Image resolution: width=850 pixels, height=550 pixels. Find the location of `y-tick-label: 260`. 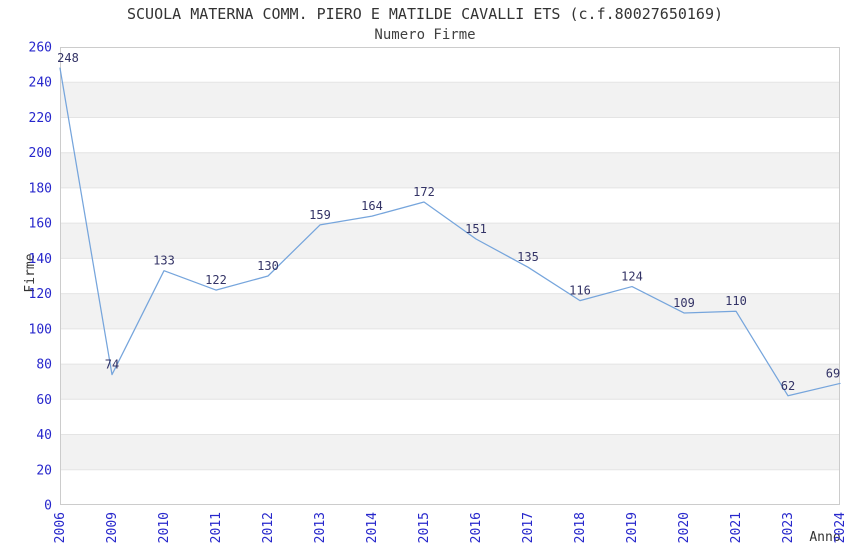

y-tick-label: 260 is located at coordinates (40, 48).